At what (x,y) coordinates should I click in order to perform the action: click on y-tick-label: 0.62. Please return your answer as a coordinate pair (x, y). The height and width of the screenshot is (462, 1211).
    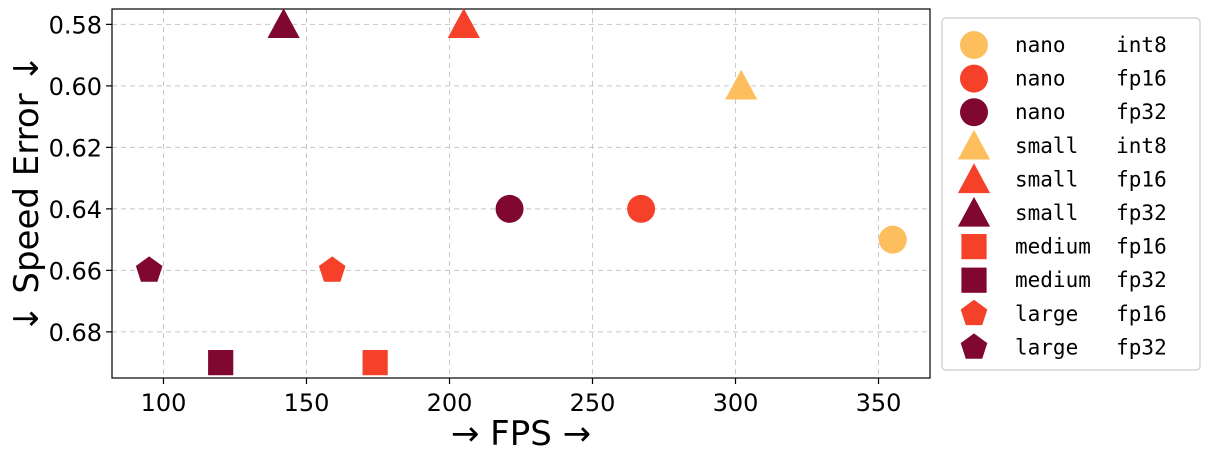
    Looking at the image, I should click on (75, 148).